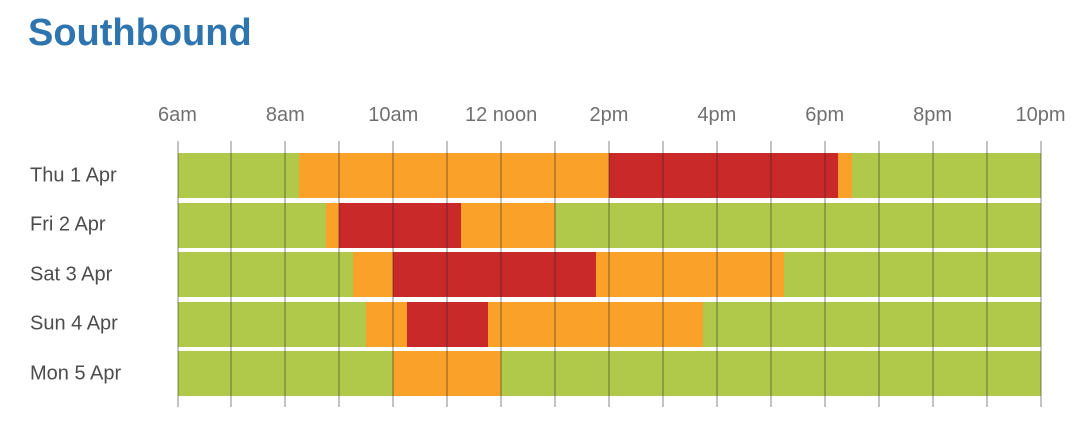 This screenshot has height=428, width=1080. Describe the element at coordinates (76, 373) in the screenshot. I see `row-label: Mon 5 Apr` at that location.